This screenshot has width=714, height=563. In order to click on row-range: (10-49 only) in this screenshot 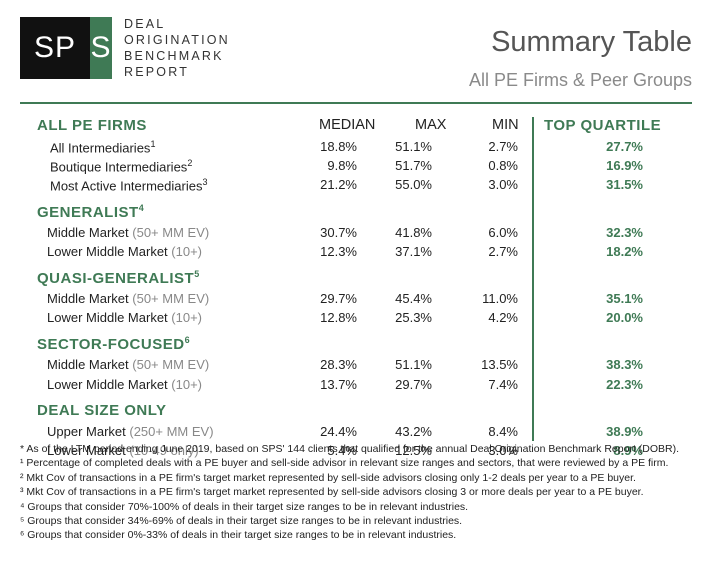, I will do `click(164, 450)`.